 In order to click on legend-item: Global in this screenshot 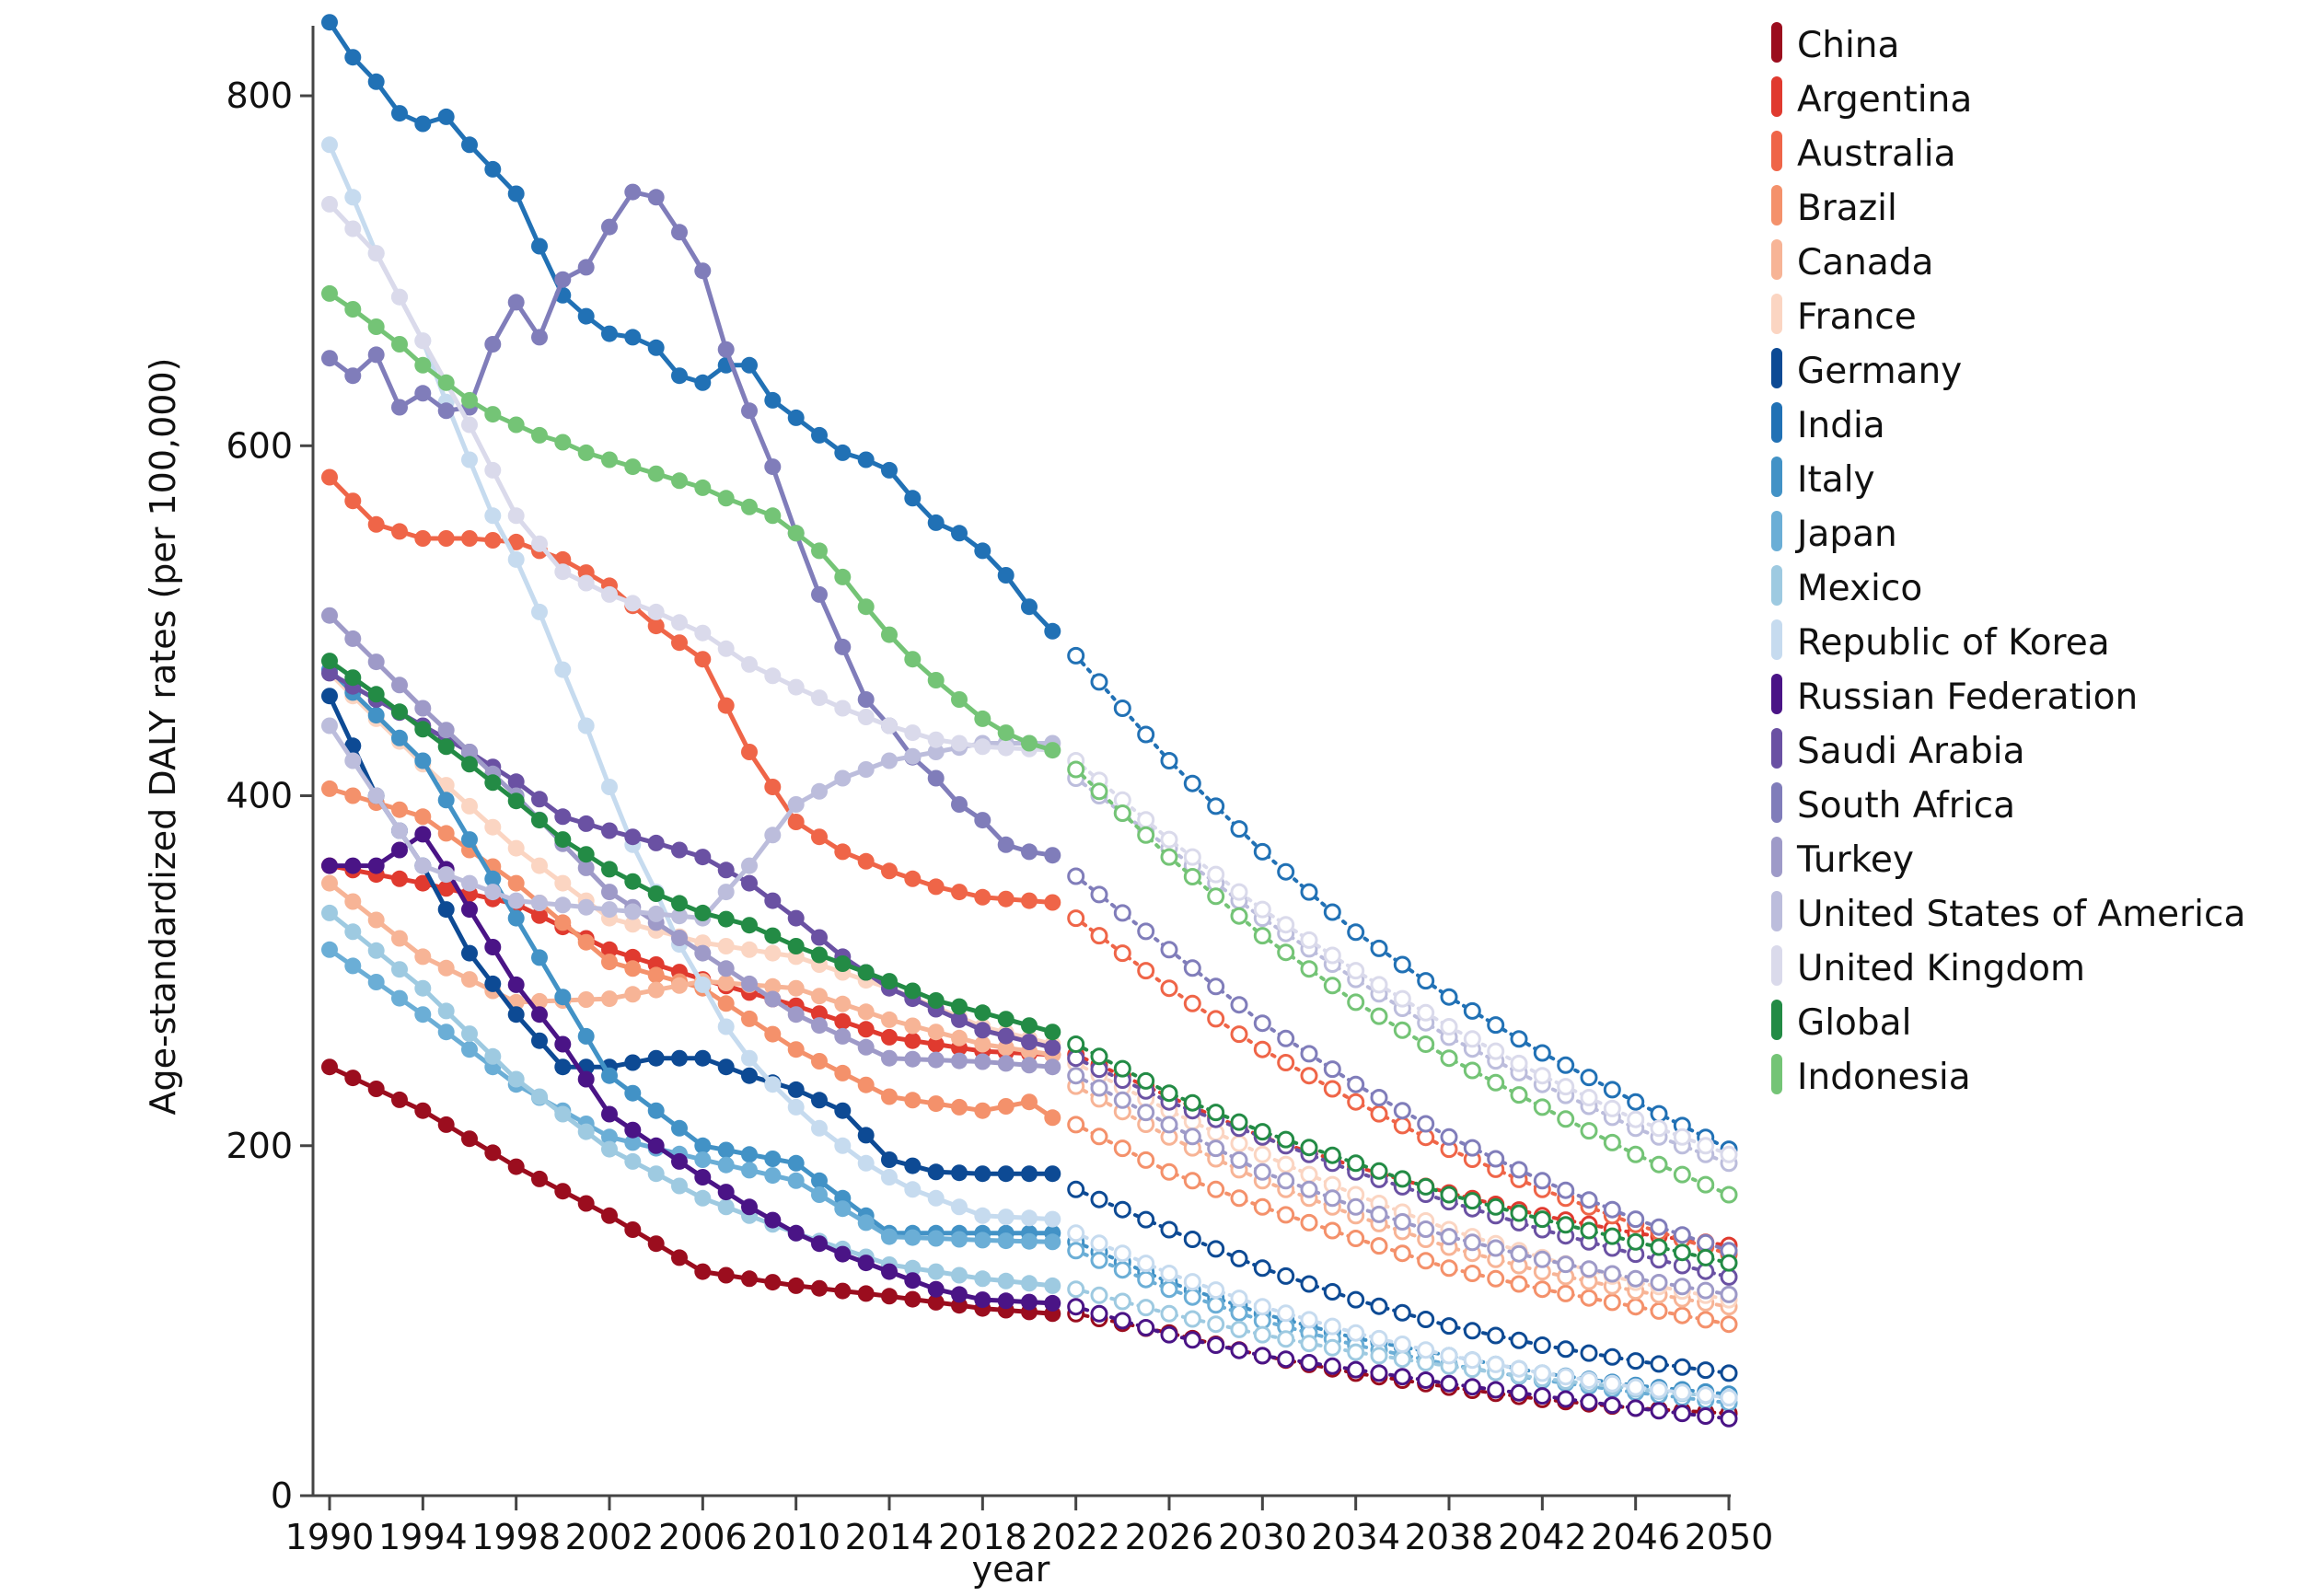, I will do `click(1841, 1022)`.